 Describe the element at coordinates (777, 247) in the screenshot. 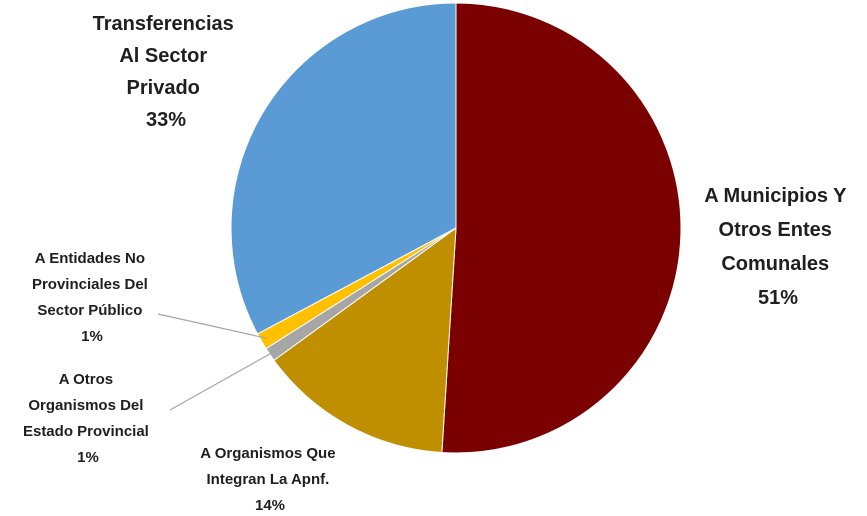

I see `slice-label-municipios: A Municipios Y Otros Entes Comunales 51%` at that location.